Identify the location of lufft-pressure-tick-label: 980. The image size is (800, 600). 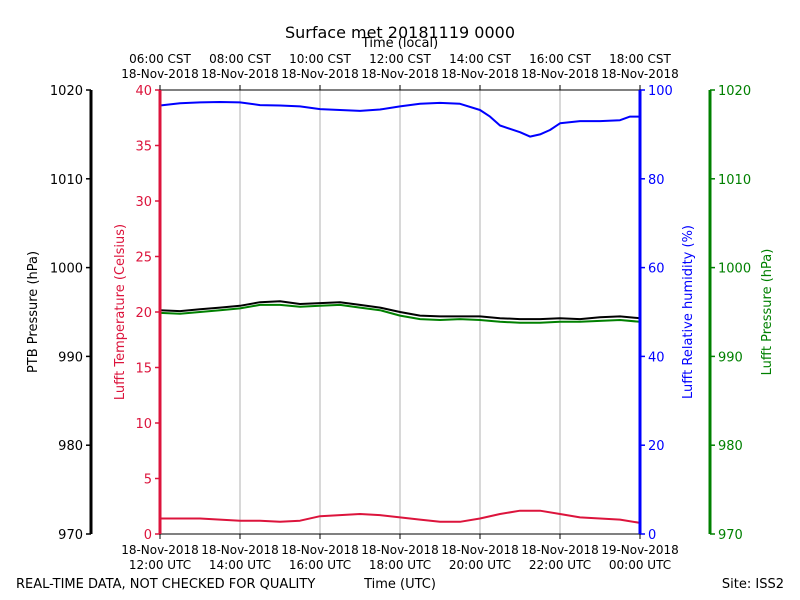
(730, 446).